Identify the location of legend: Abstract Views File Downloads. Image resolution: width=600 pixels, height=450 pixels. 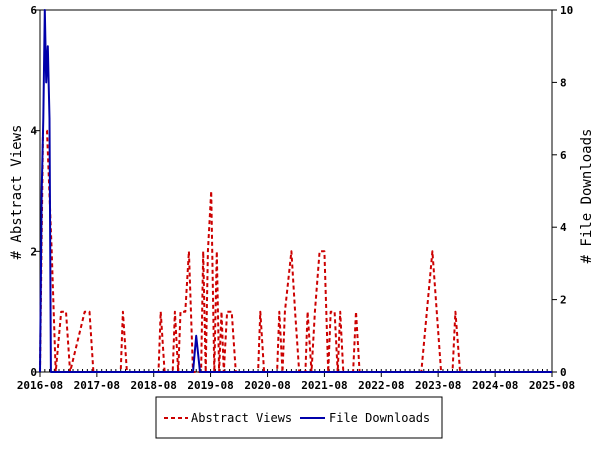
(299, 417).